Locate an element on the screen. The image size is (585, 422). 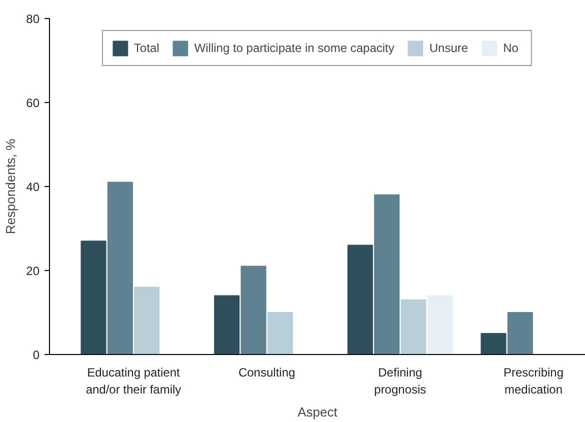
y-axis-title: Respondents, % is located at coordinates (10, 186).